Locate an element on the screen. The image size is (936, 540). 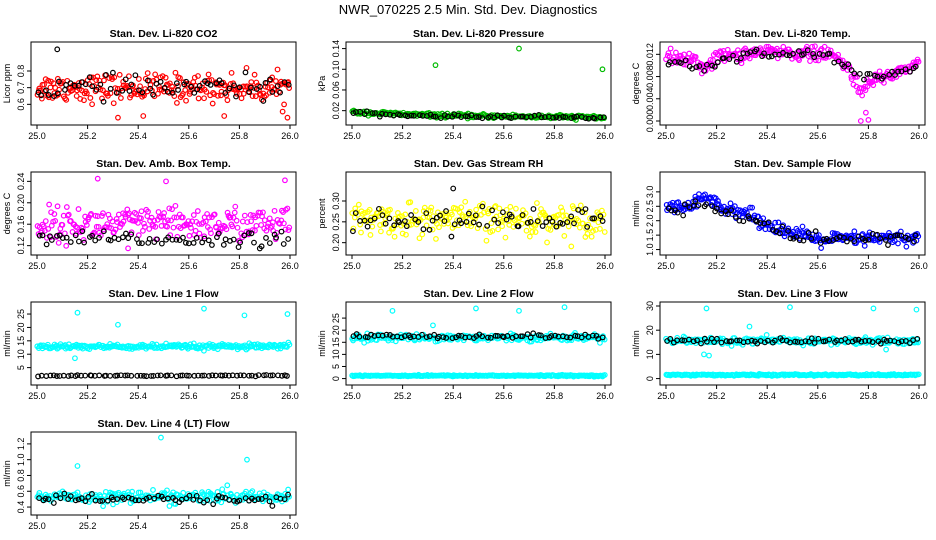
y-tick-label: 2.0 is located at coordinates (650, 220).